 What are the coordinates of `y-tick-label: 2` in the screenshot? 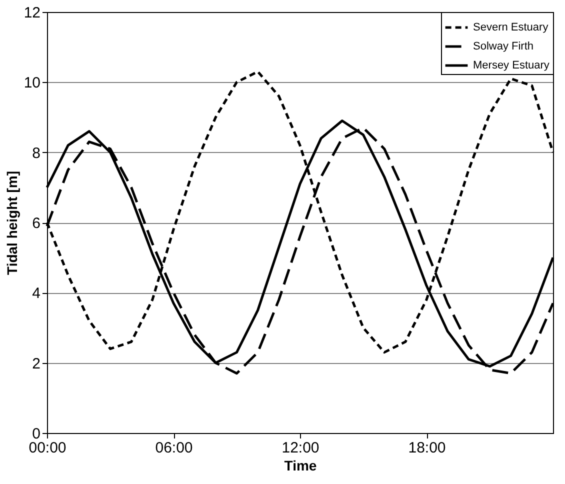 It's located at (36, 363).